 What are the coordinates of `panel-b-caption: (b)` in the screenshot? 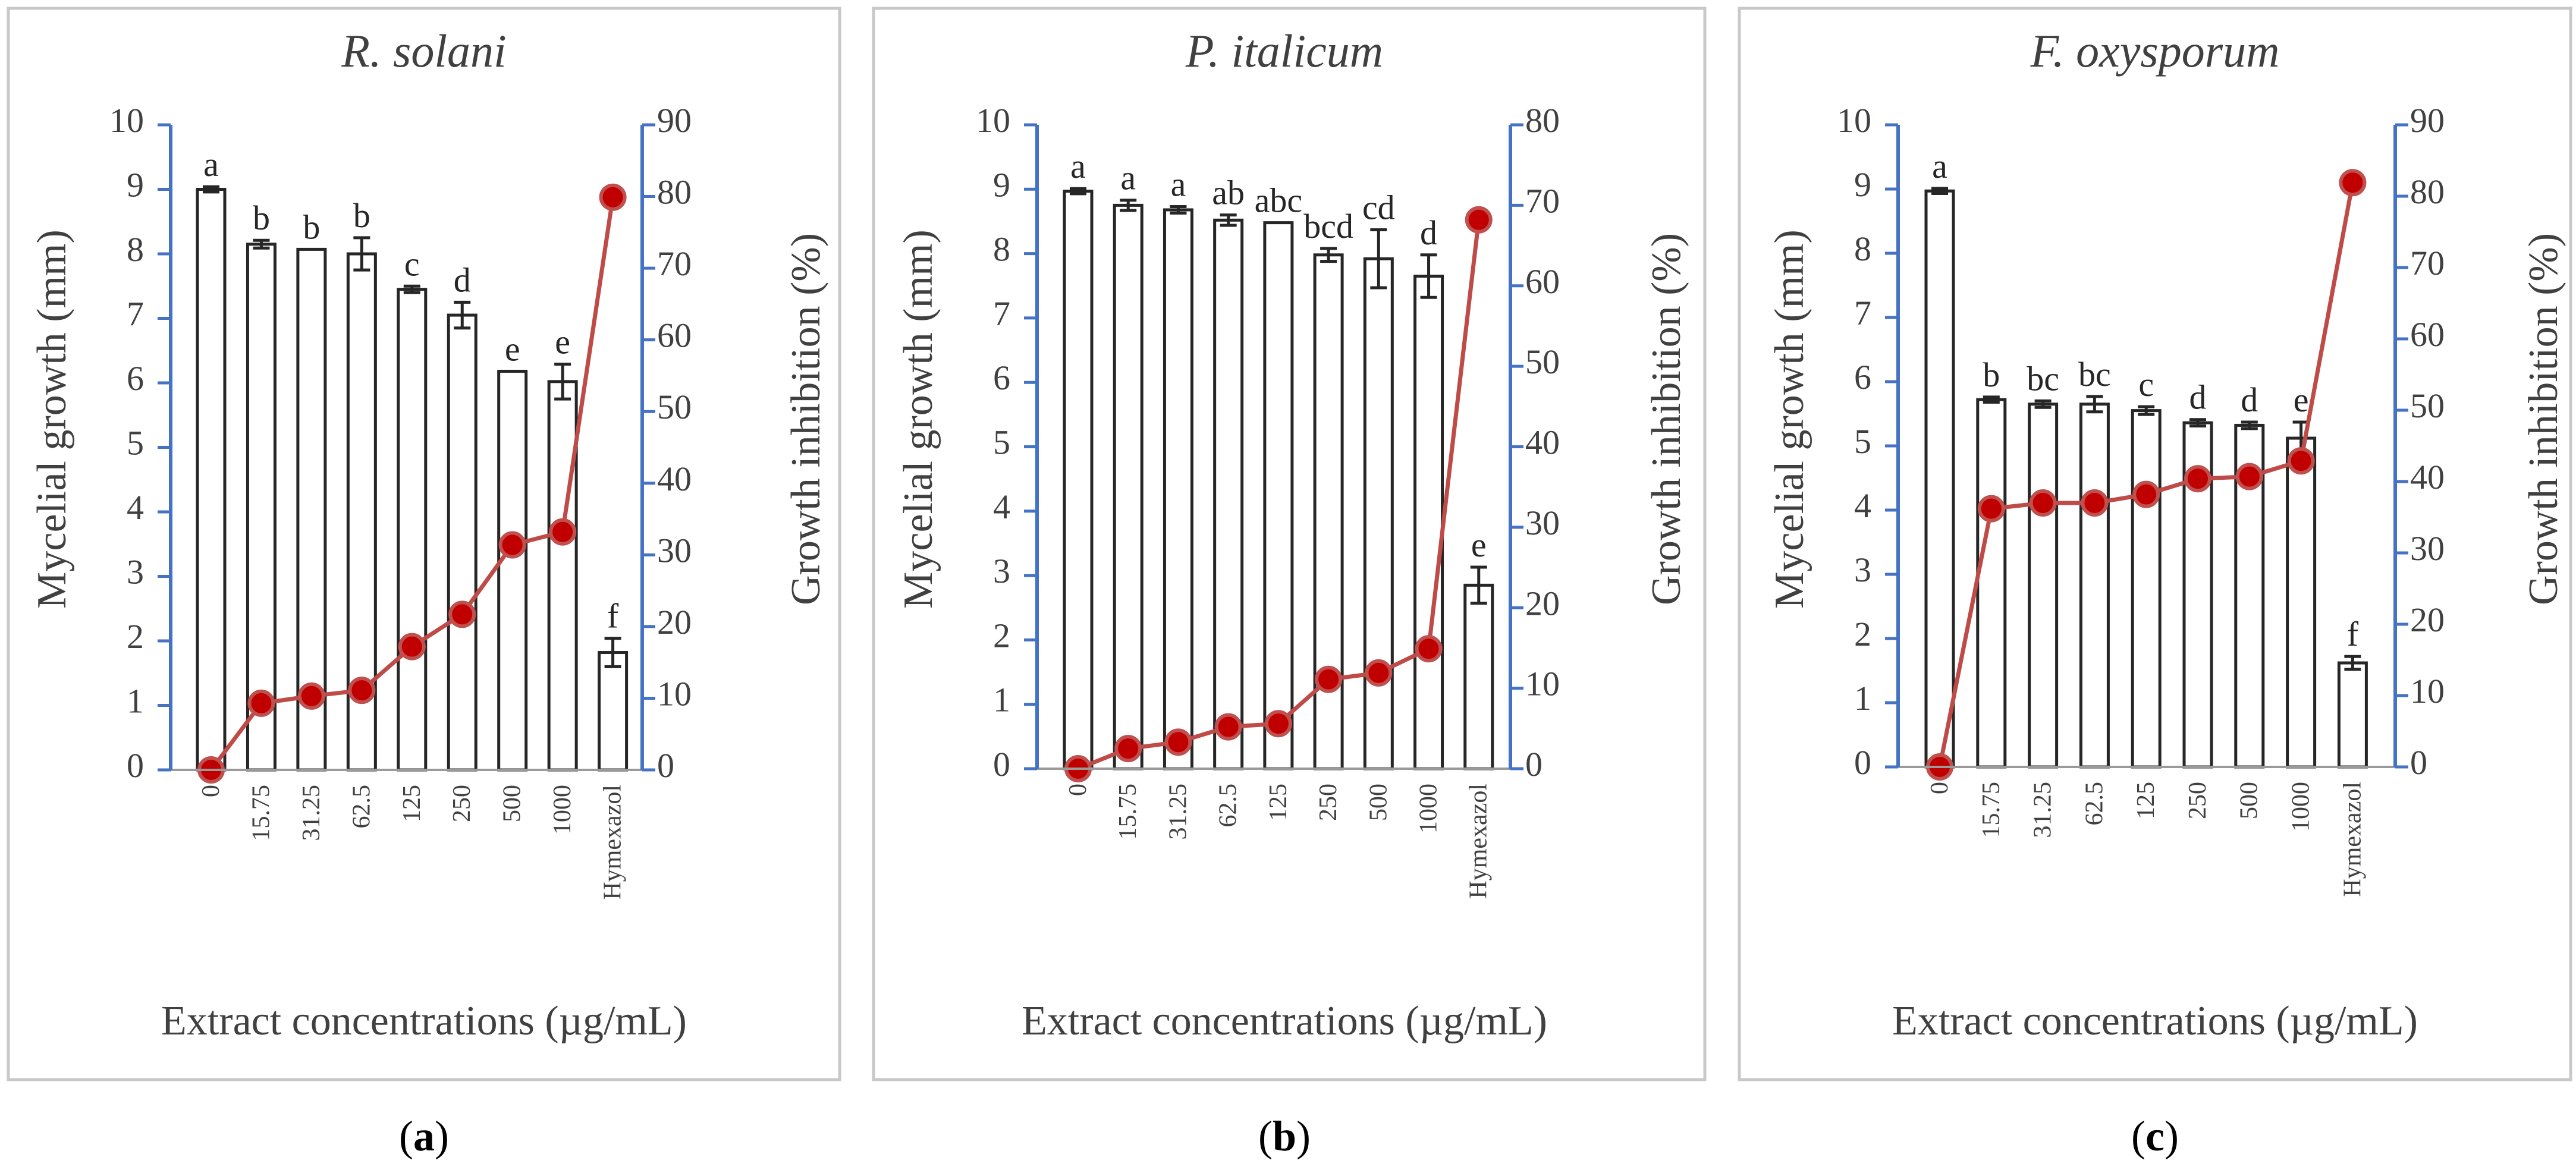 It's located at (1284, 1136).